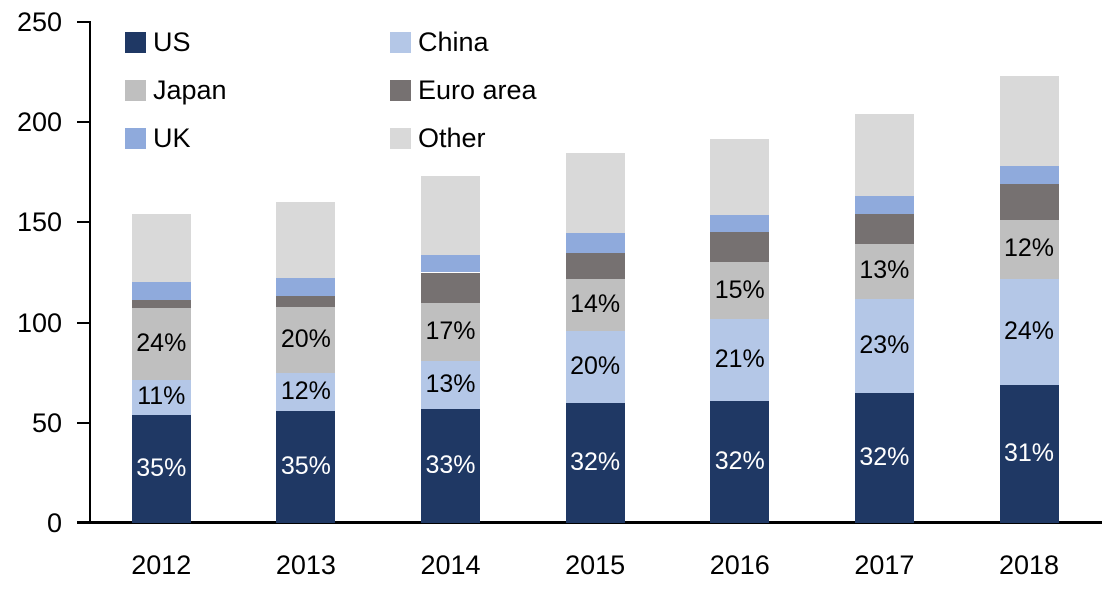 The width and height of the screenshot is (1102, 598). I want to click on bar-segment-2017-us, so click(884, 457).